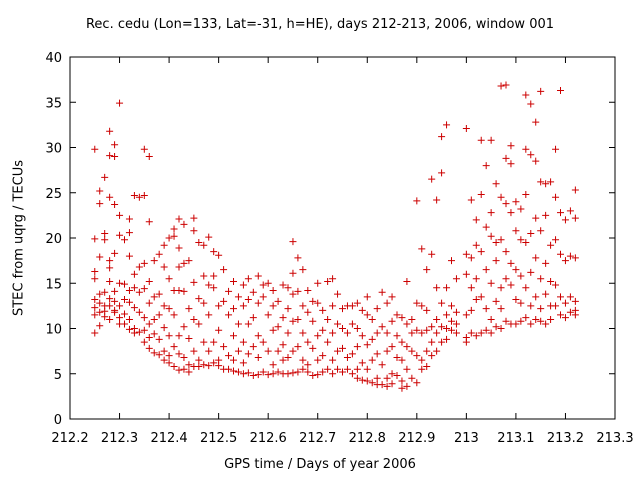 The width and height of the screenshot is (640, 480). I want to click on x-tick-label: 212.9, so click(416, 438).